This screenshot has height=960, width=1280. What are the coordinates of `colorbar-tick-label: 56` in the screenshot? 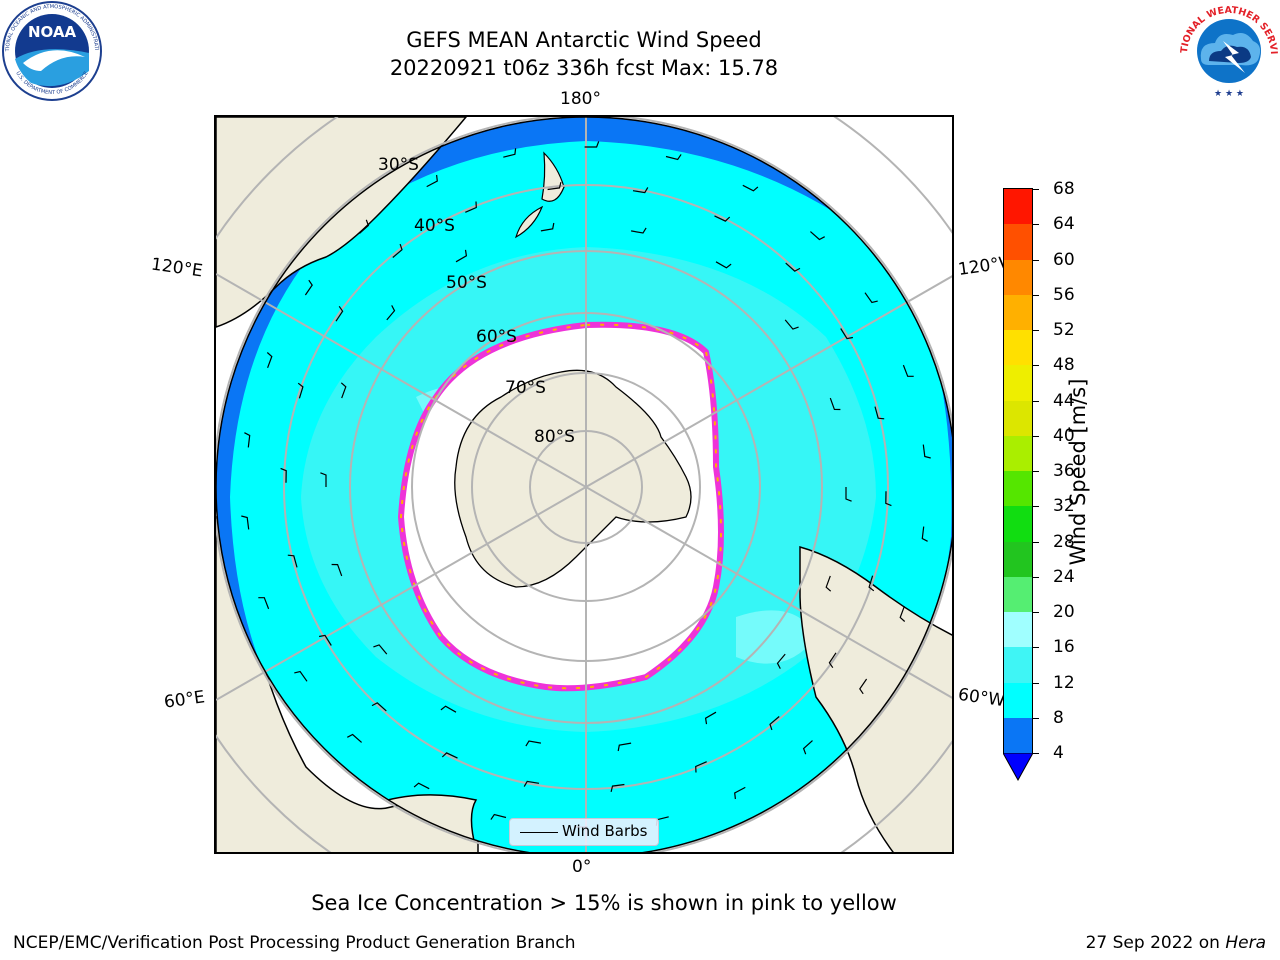 It's located at (1064, 294).